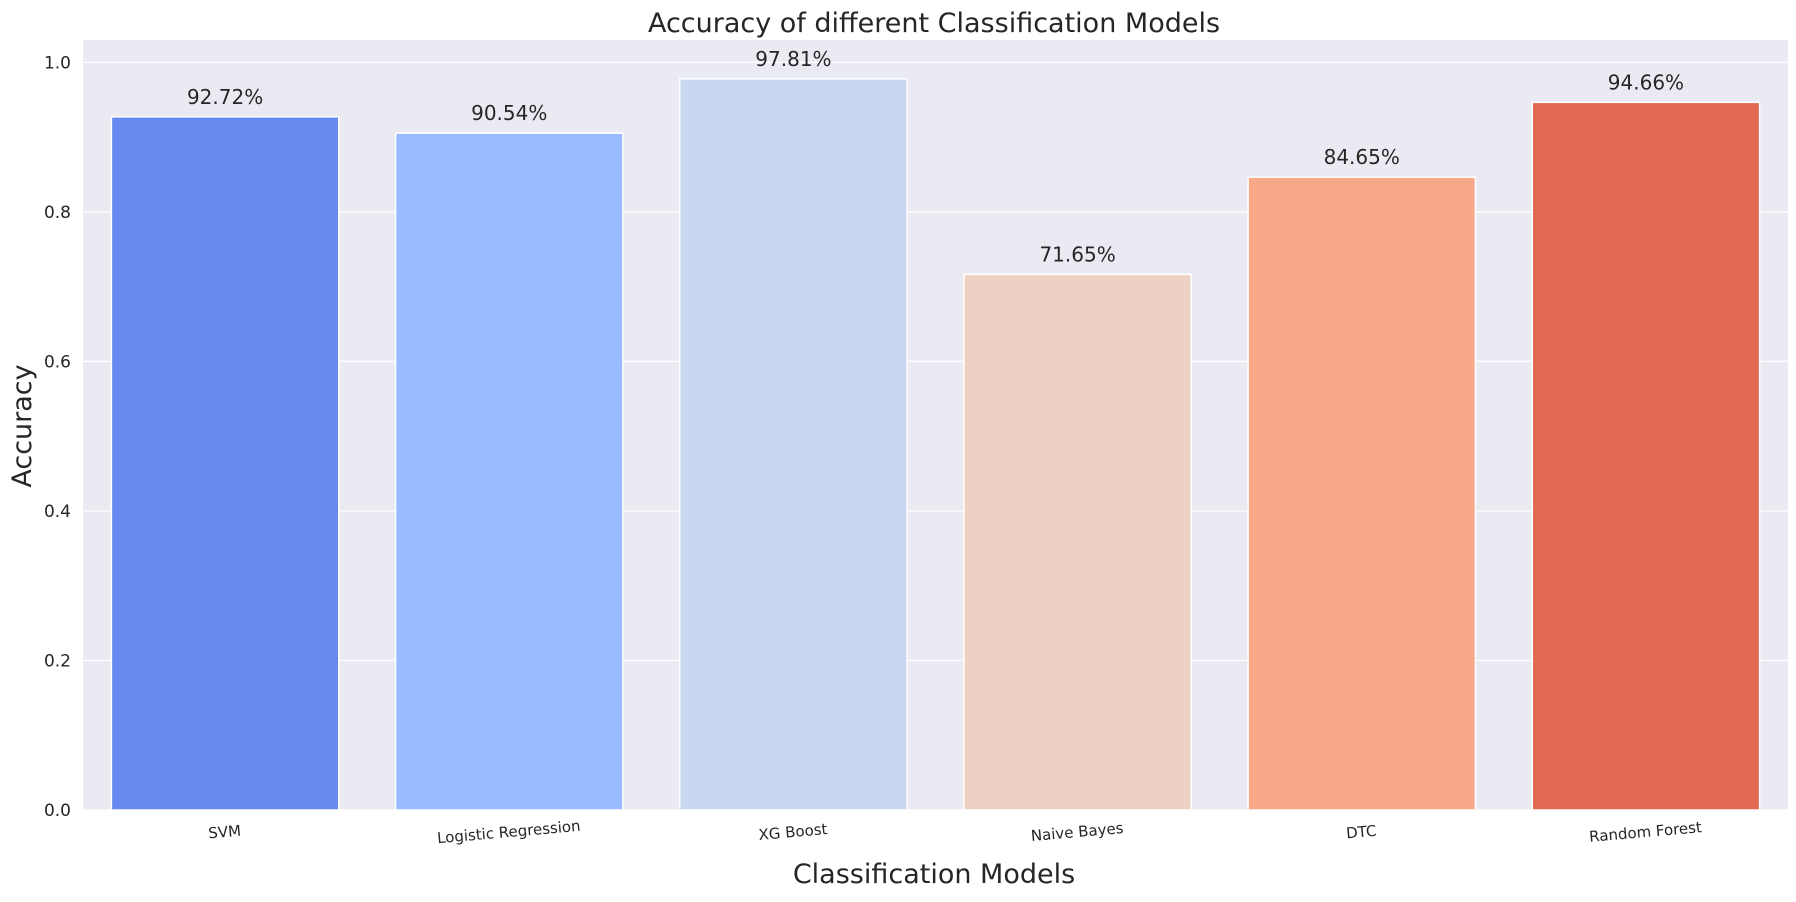 Image resolution: width=1796 pixels, height=902 pixels. Describe the element at coordinates (509, 113) in the screenshot. I see `data-label: 90.54%` at that location.